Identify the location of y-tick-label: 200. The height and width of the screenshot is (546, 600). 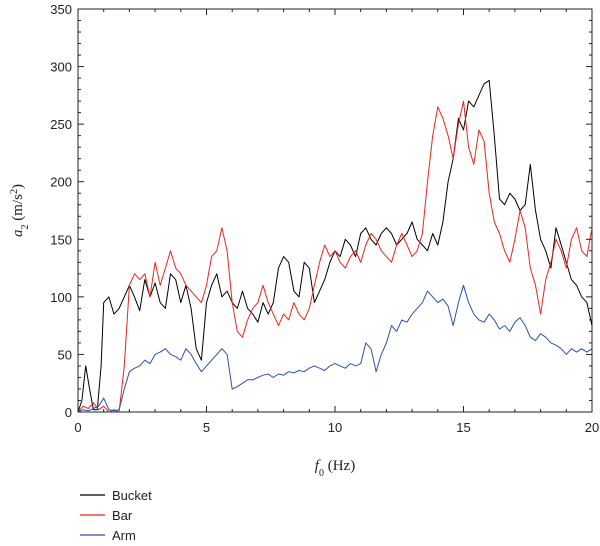
(61, 182).